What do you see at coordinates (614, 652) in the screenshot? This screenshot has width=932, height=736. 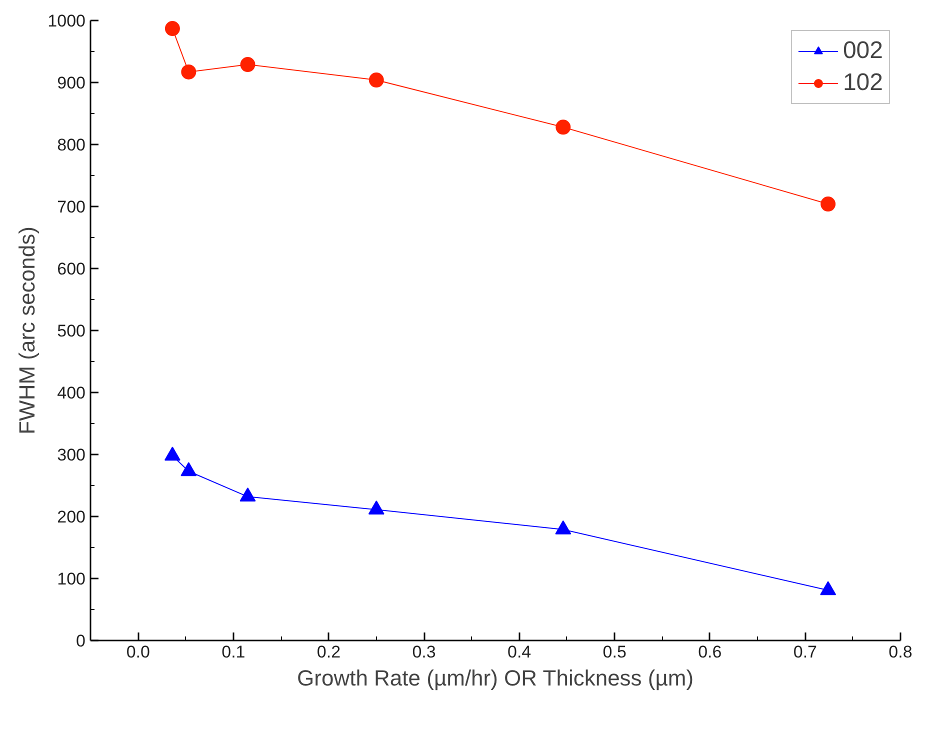 I see `x-tick-label: 0.5` at bounding box center [614, 652].